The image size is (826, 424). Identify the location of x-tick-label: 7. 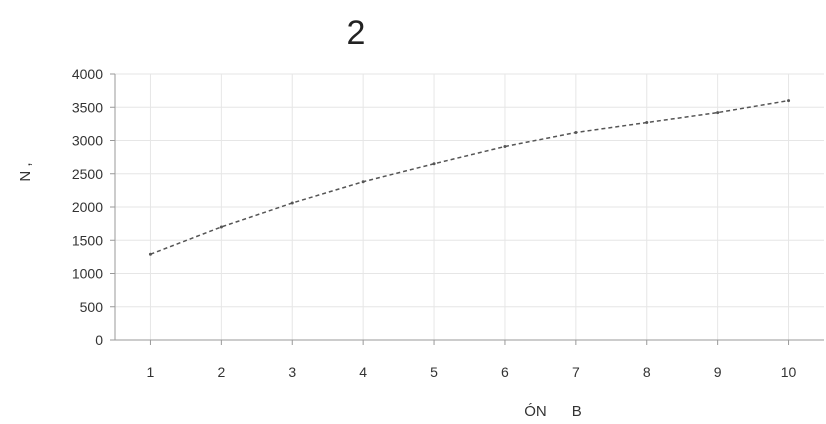
(576, 372).